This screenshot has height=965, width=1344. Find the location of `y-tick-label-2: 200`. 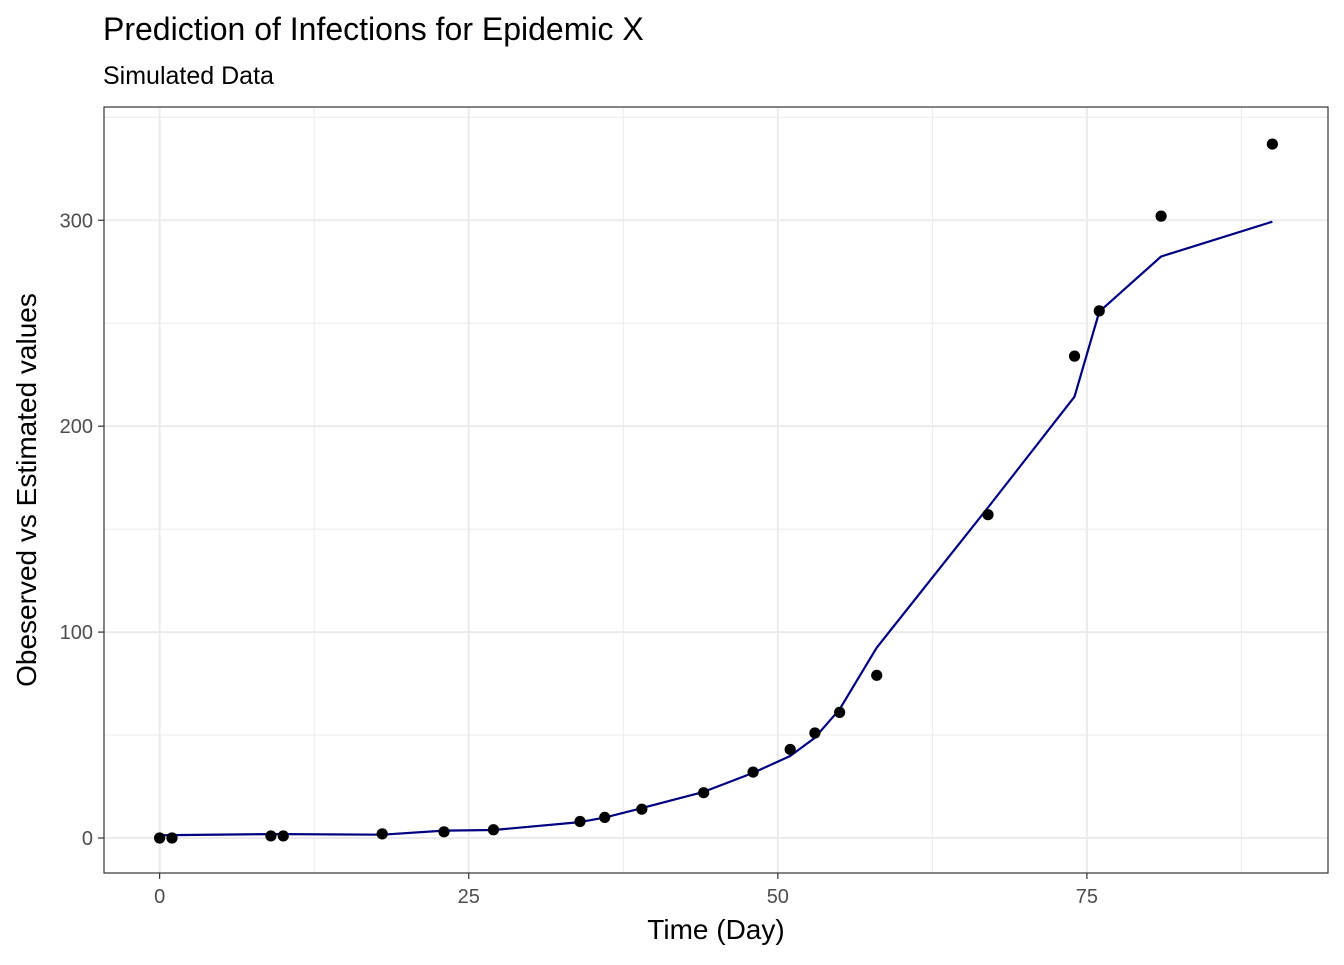

y-tick-label-2: 200 is located at coordinates (76, 427).